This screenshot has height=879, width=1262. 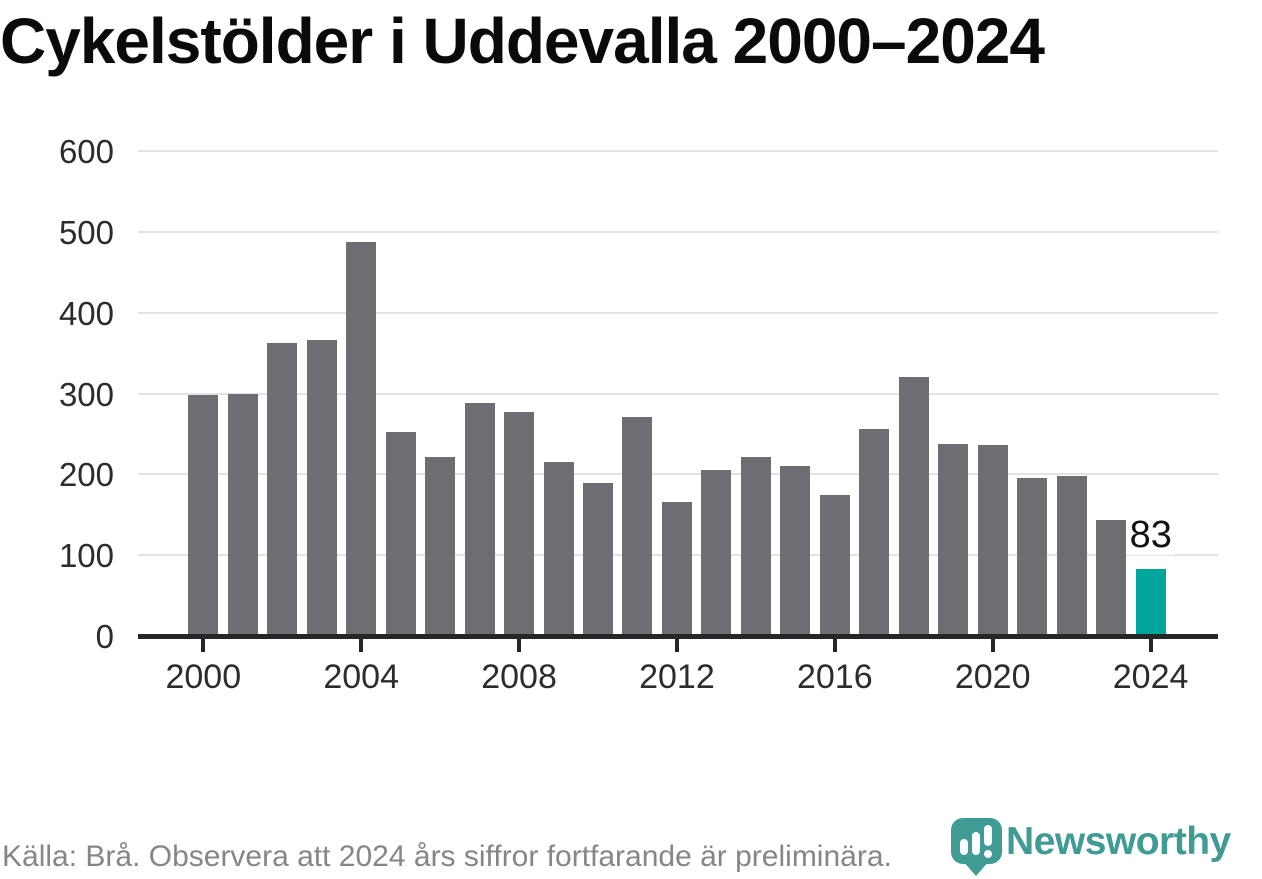 I want to click on bar-2015, so click(x=795, y=550).